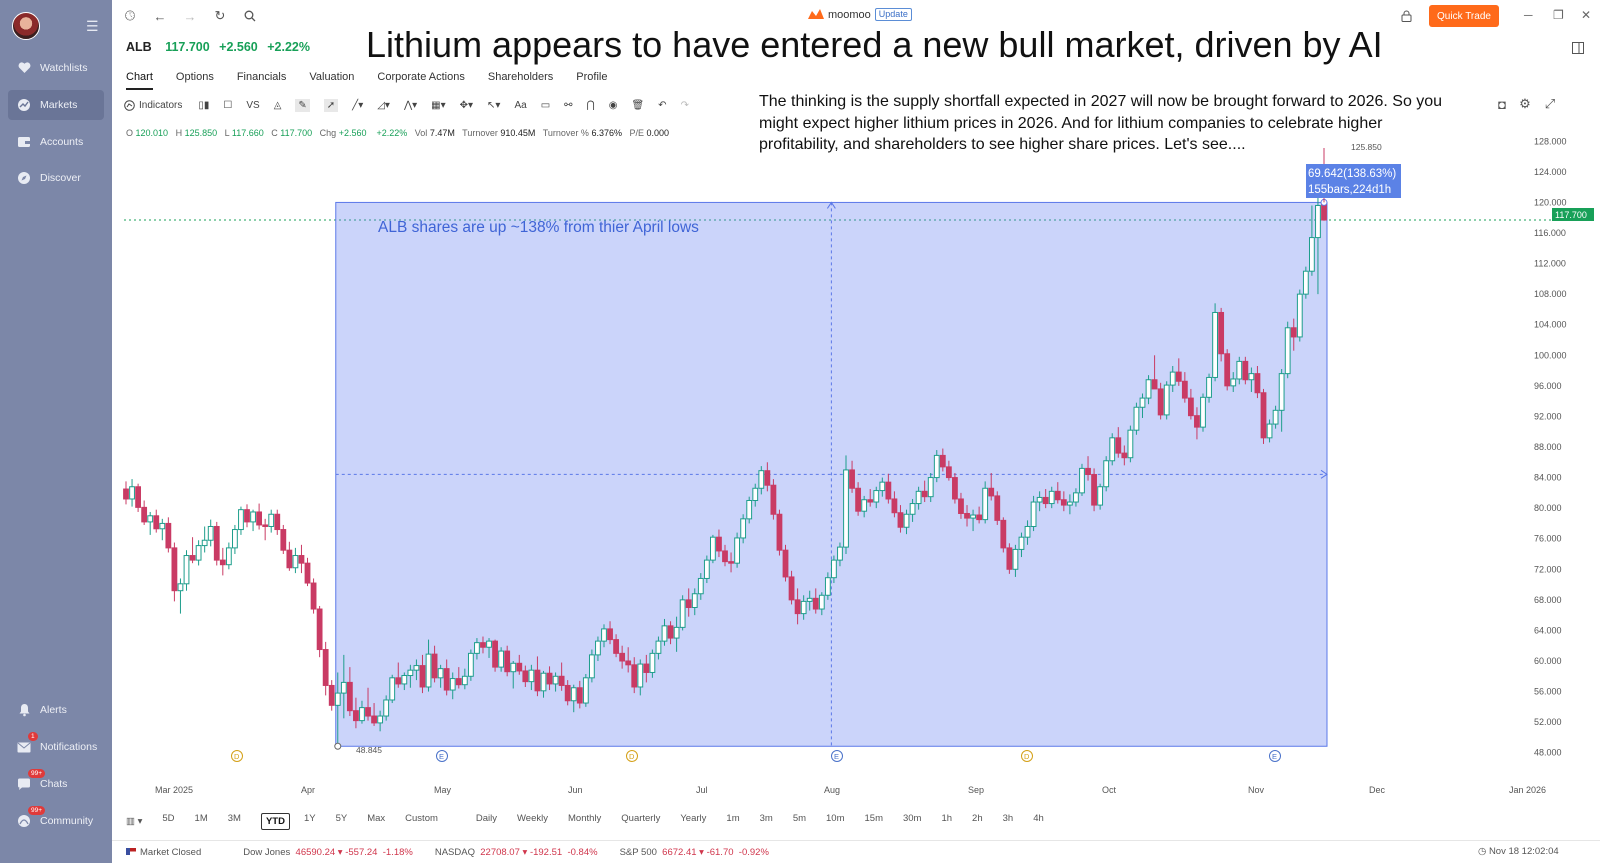  What do you see at coordinates (1586, 15) in the screenshot?
I see `close-icon: ✕` at bounding box center [1586, 15].